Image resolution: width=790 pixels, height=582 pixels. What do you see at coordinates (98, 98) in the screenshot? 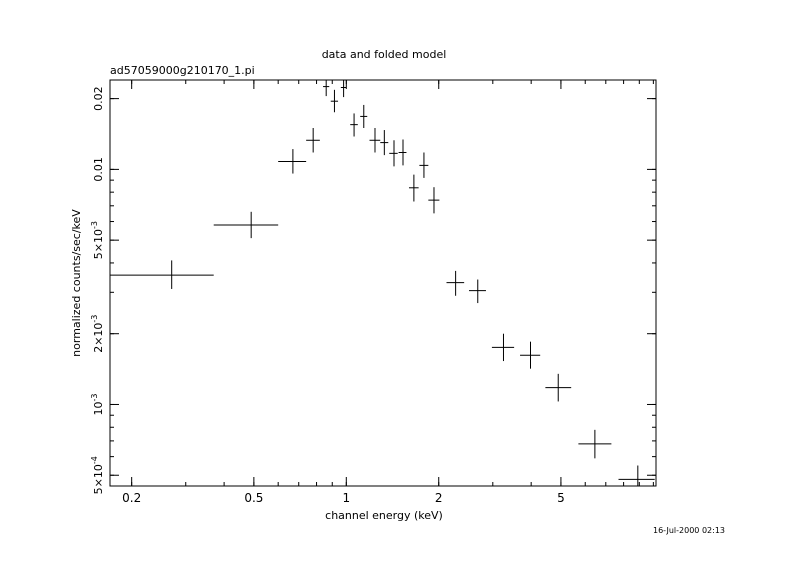
I see `y-tick-label: 0.02` at bounding box center [98, 98].